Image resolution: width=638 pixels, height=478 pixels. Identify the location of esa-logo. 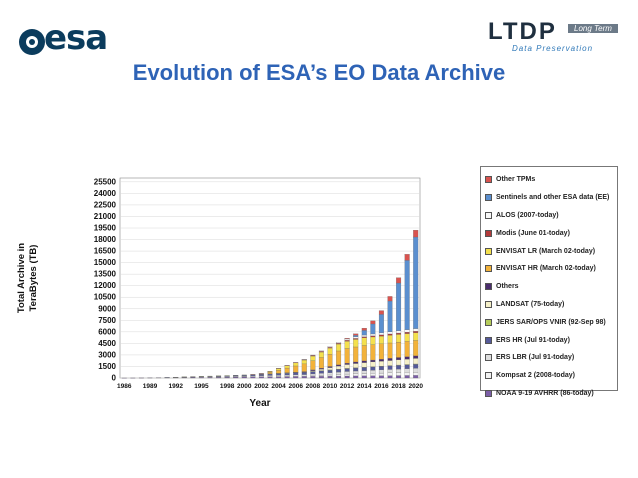
(32, 42).